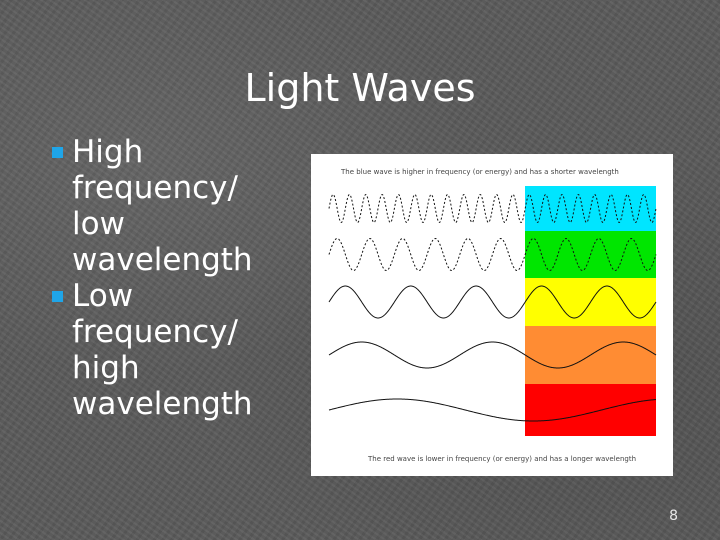 The image size is (720, 540). I want to click on wave-line-yellow, so click(492, 302).